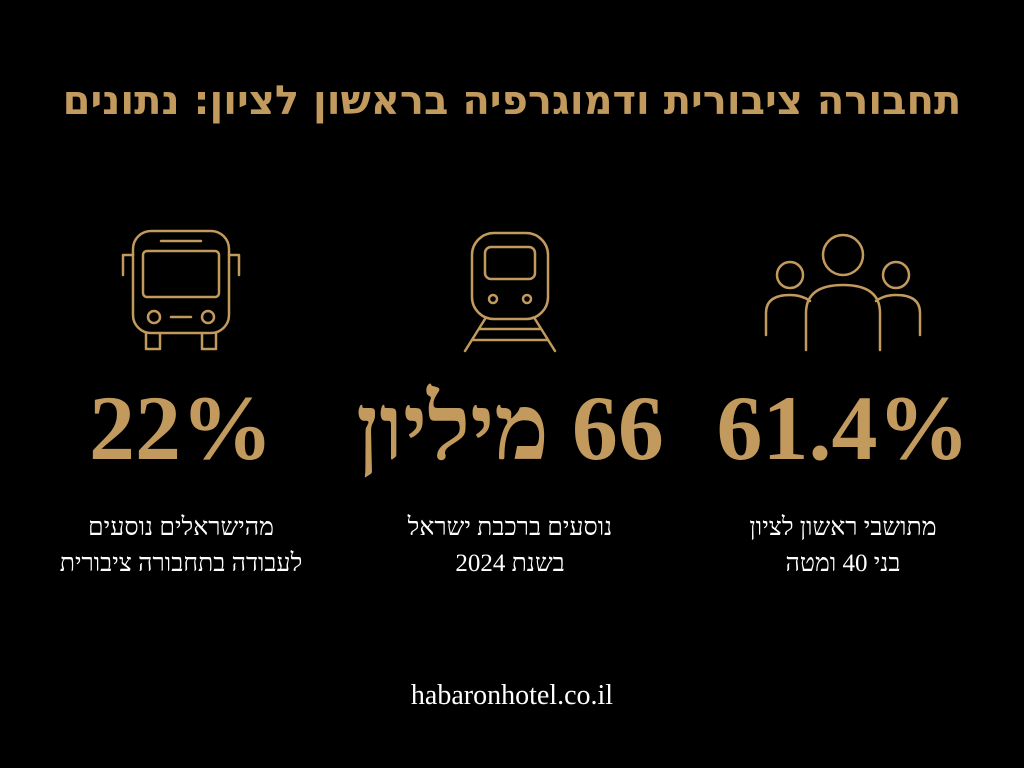  I want to click on train-icon, so click(510, 290).